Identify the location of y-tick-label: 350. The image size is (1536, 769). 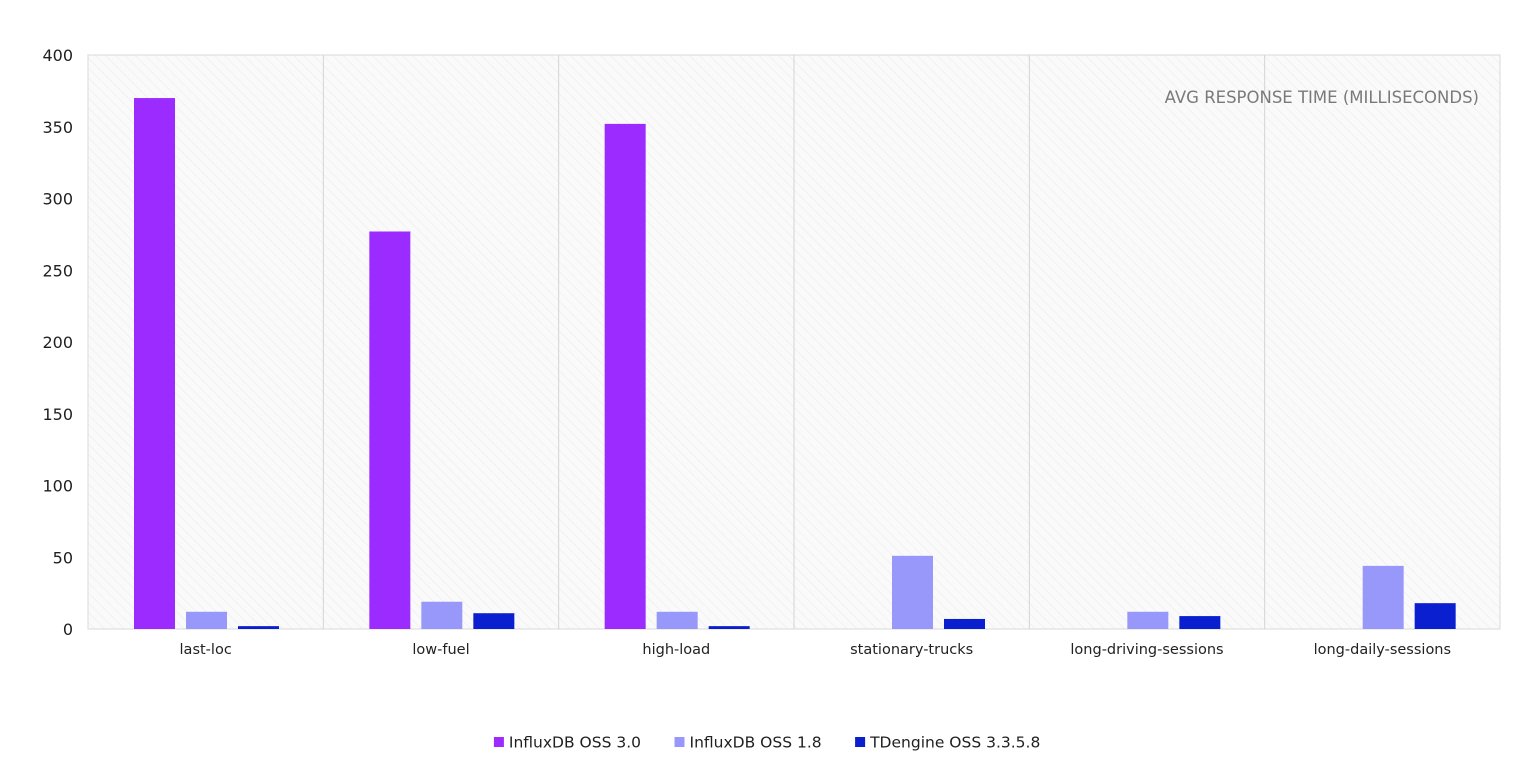
(57, 127).